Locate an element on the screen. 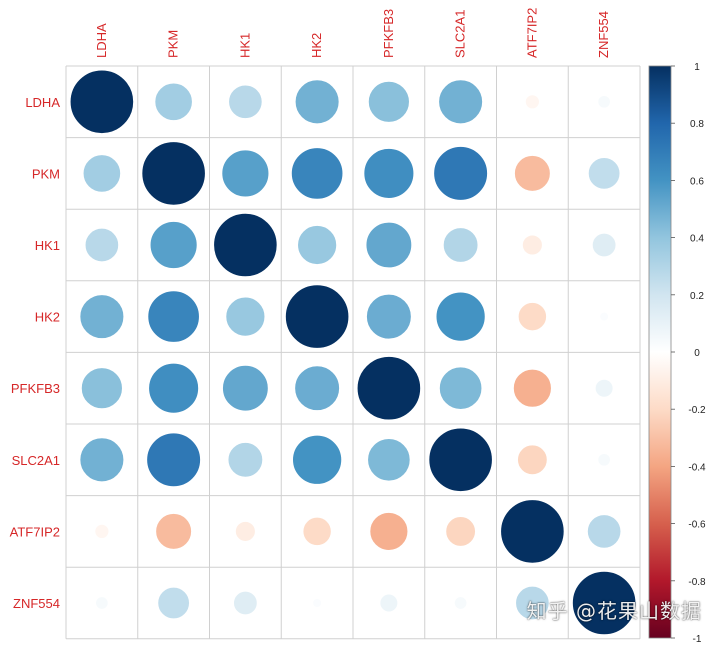 This screenshot has height=650, width=720. cell-hk1-slc2a1 is located at coordinates (460, 245).